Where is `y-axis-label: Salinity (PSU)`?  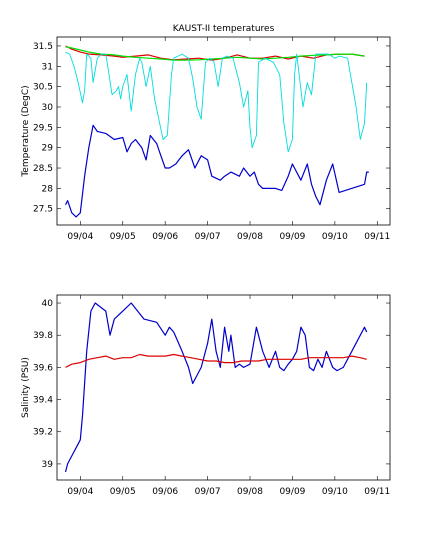 y-axis-label: Salinity (PSU) is located at coordinates (26, 387).